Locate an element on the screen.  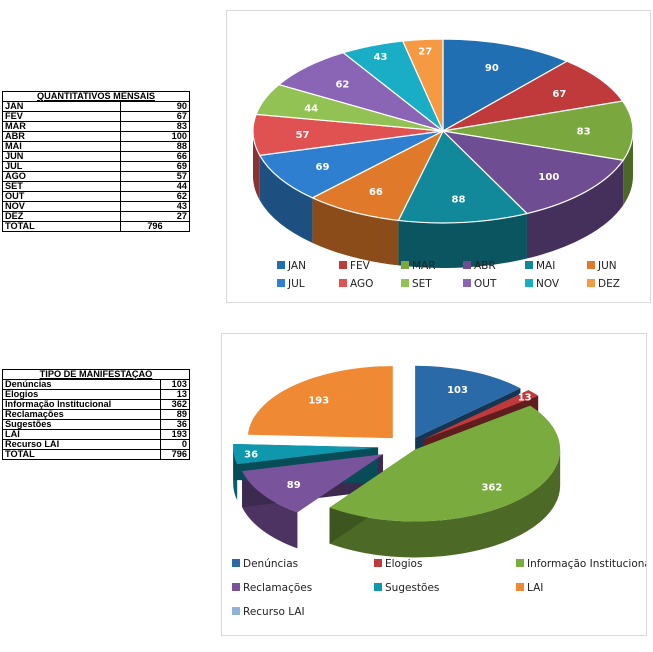
data-label-reclamacoes: 89 is located at coordinates (294, 485).